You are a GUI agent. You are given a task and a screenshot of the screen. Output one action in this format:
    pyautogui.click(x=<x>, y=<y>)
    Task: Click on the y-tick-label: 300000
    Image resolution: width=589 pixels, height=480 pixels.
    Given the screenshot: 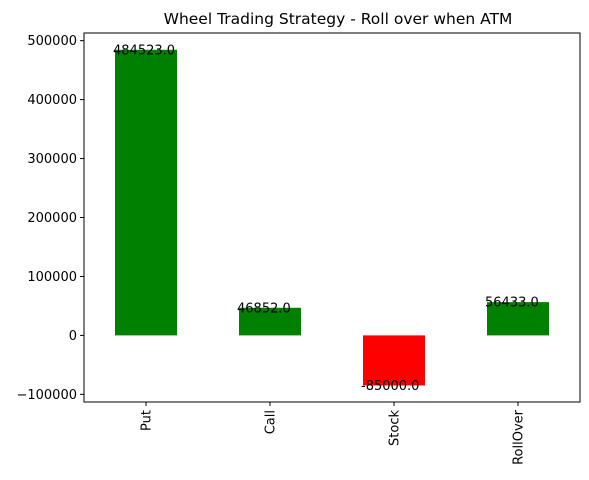 What is the action you would take?
    pyautogui.click(x=52, y=159)
    